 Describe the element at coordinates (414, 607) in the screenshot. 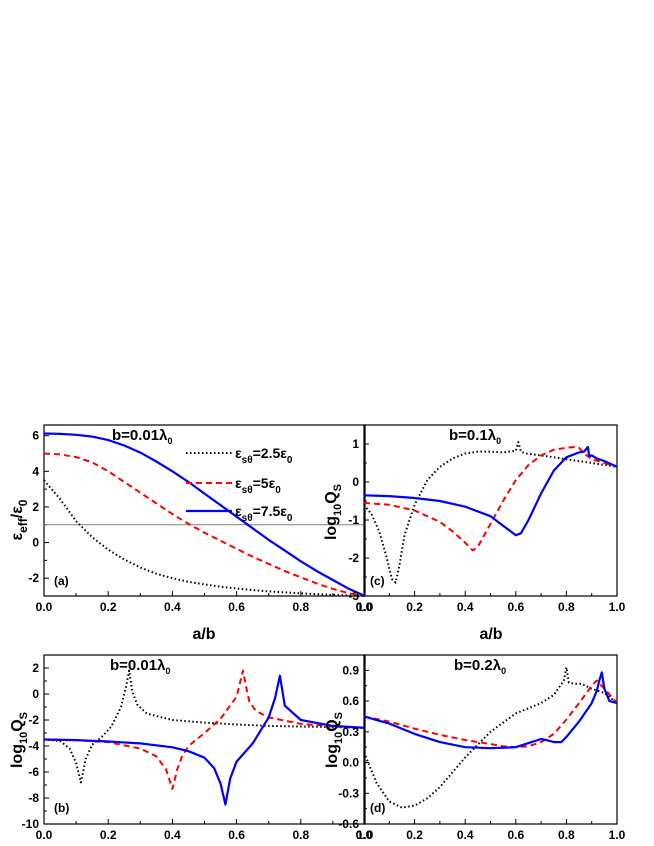

I see `panel-c-xtick-label: 0.2` at that location.